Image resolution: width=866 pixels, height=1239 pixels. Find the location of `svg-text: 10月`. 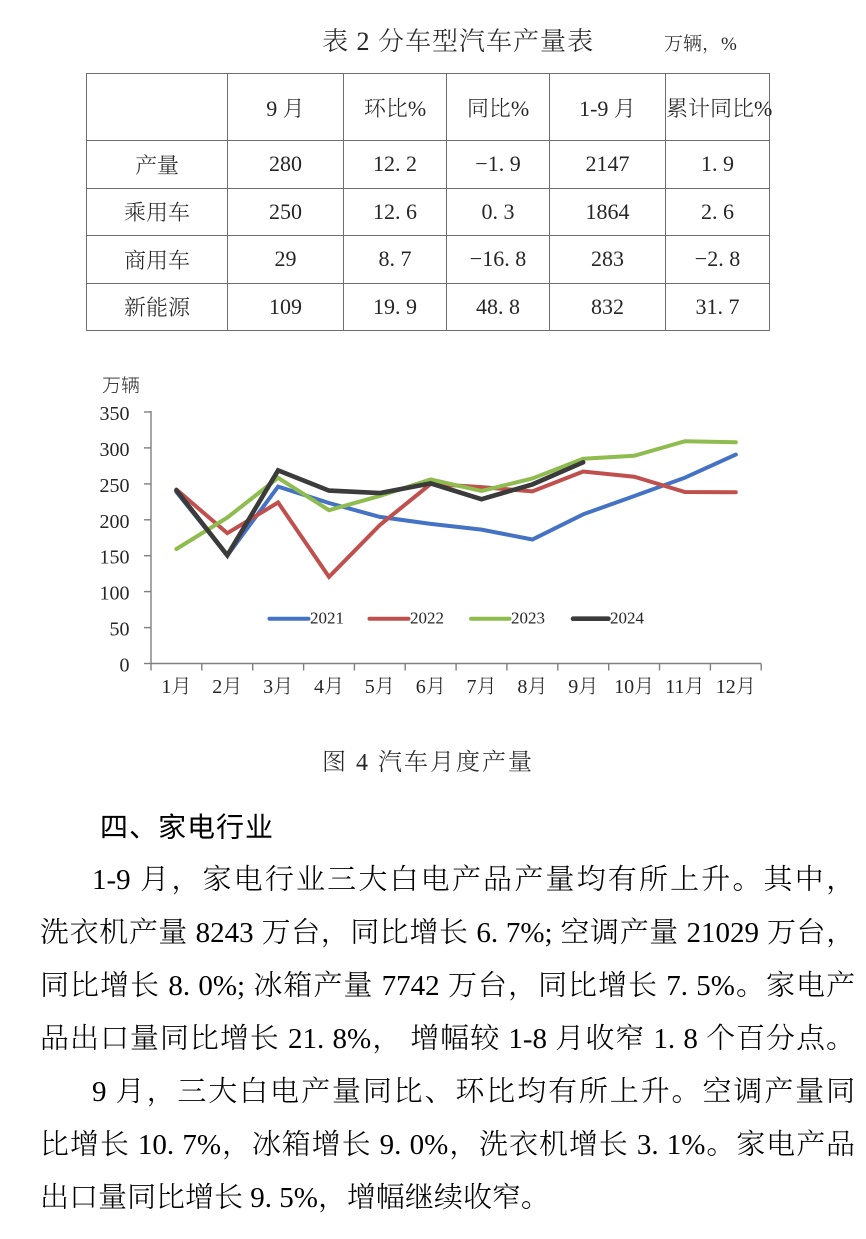

svg-text: 10月 is located at coordinates (634, 687).